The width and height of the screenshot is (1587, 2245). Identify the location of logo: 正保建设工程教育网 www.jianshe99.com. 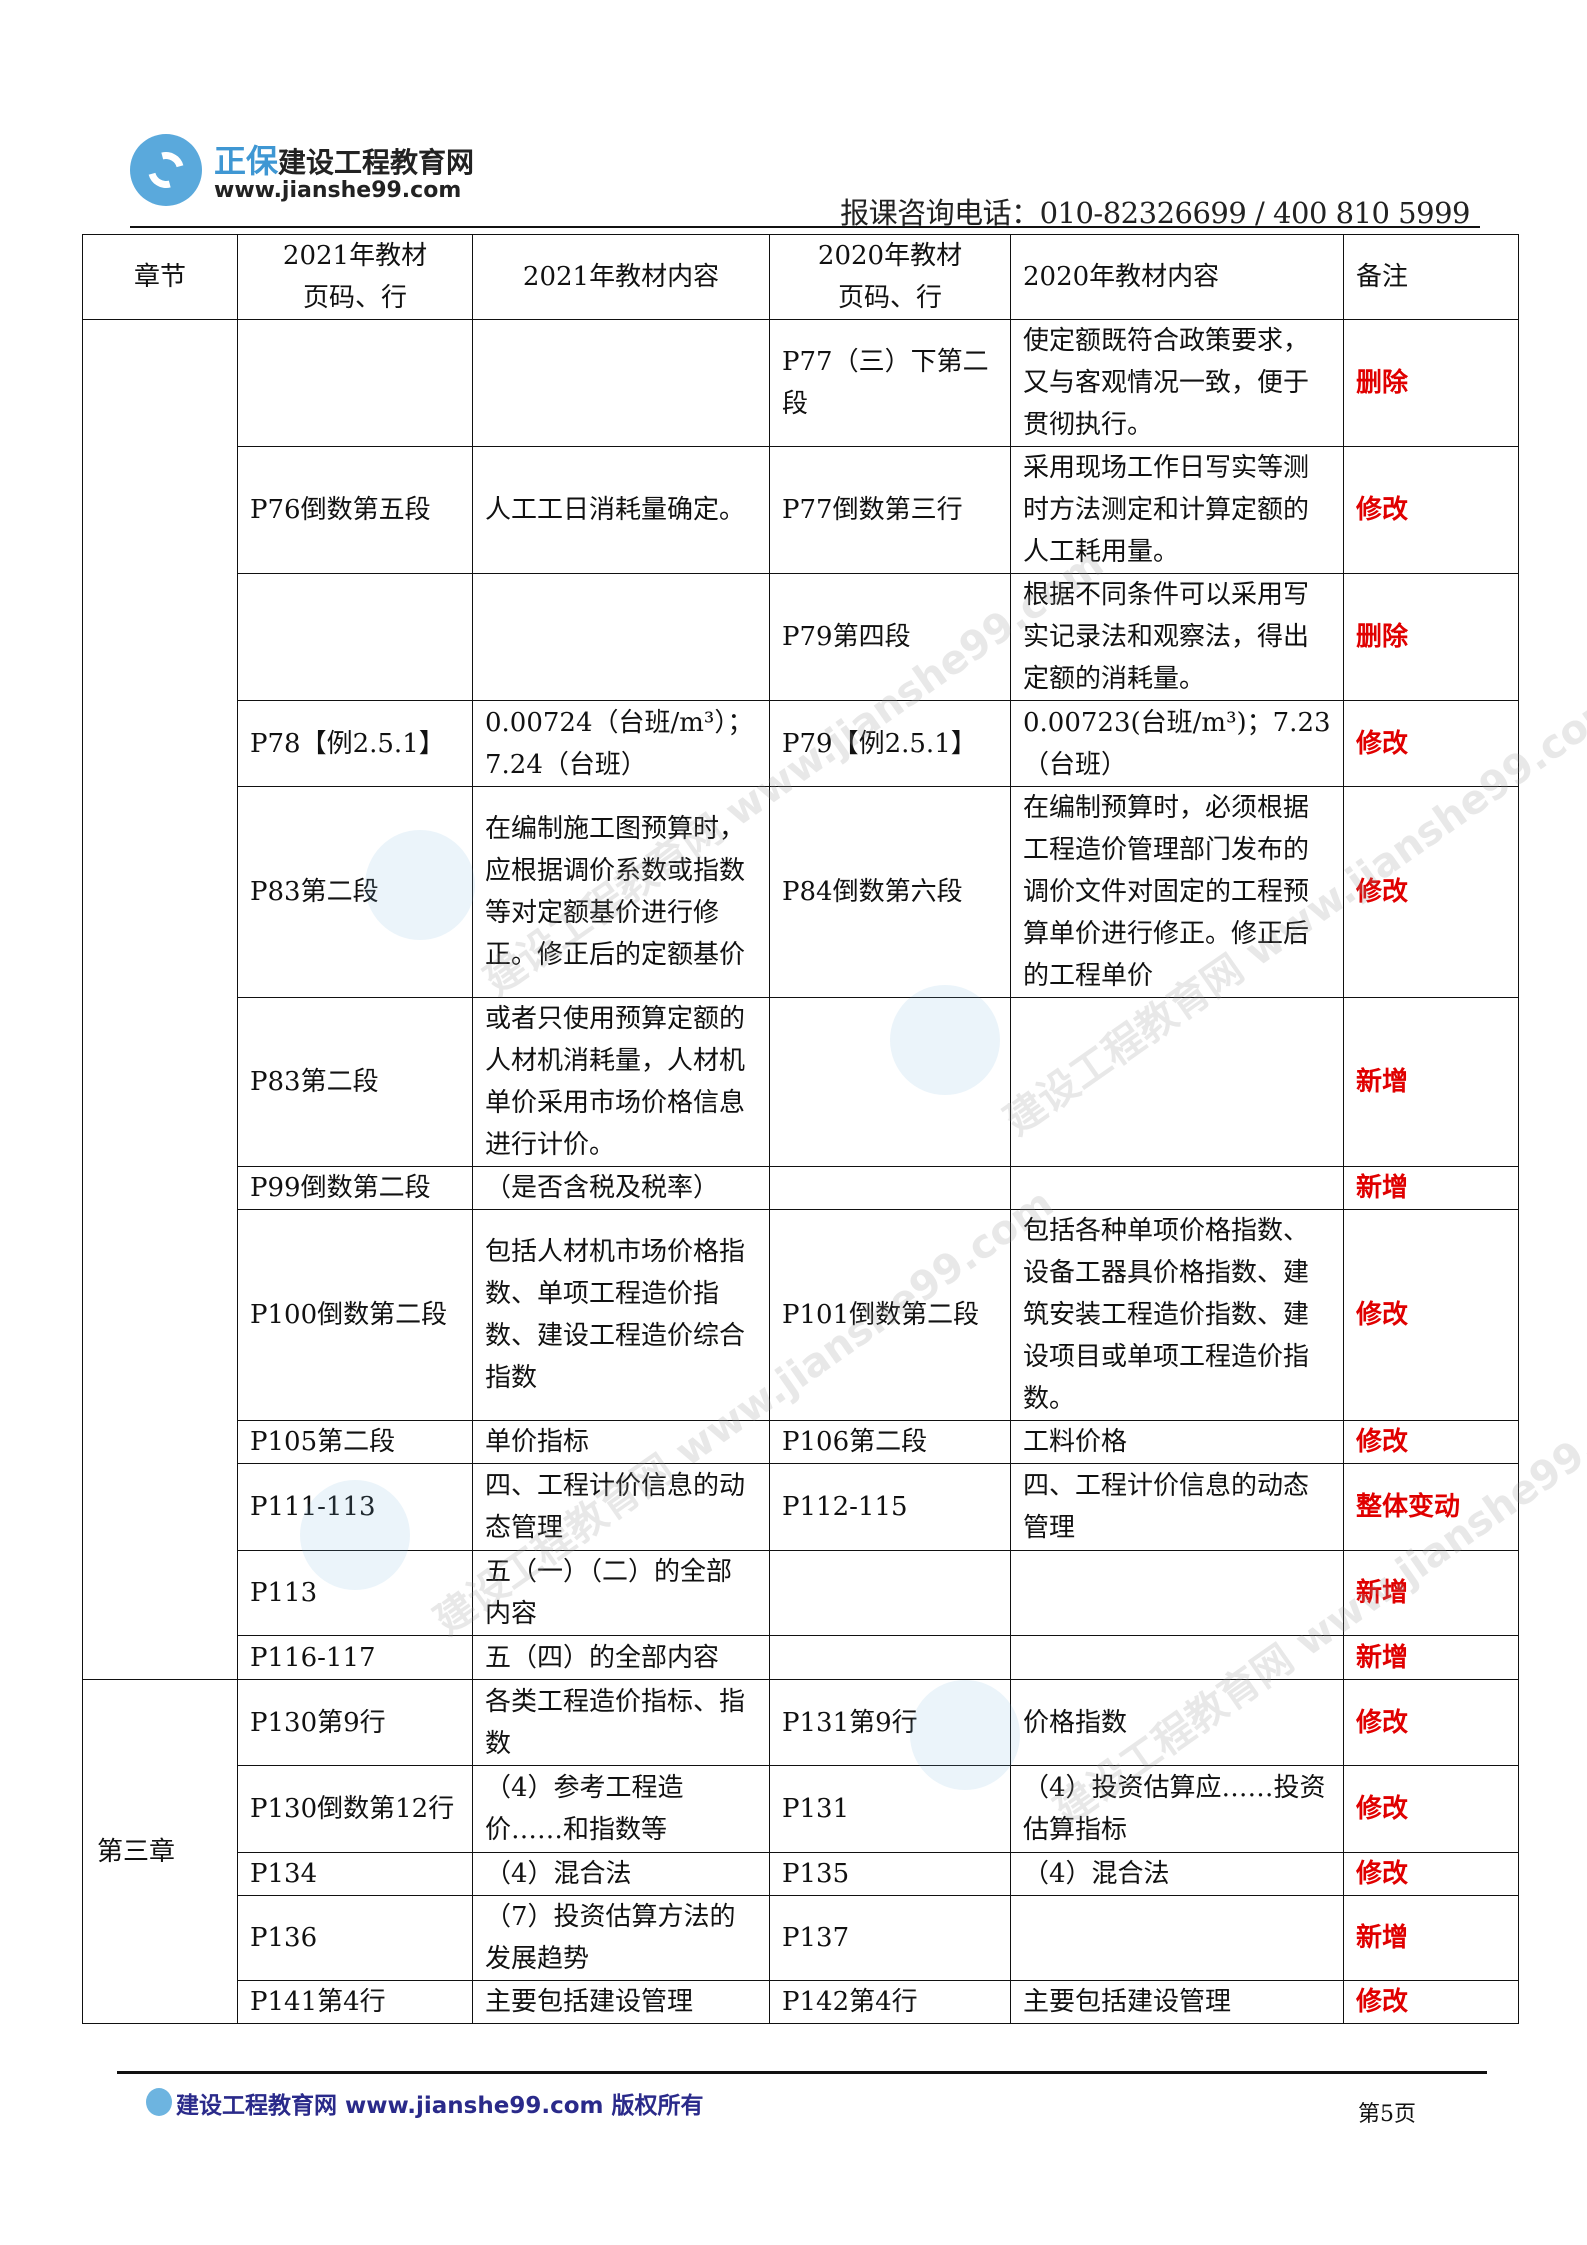
(302, 172).